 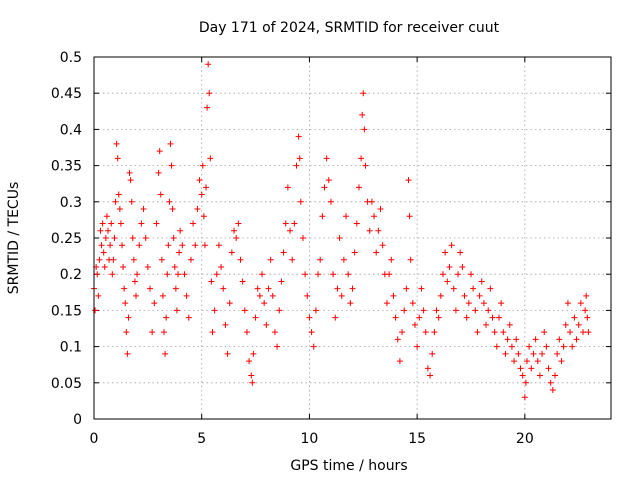 I want to click on y-tick-label: 0.5, so click(x=71, y=58).